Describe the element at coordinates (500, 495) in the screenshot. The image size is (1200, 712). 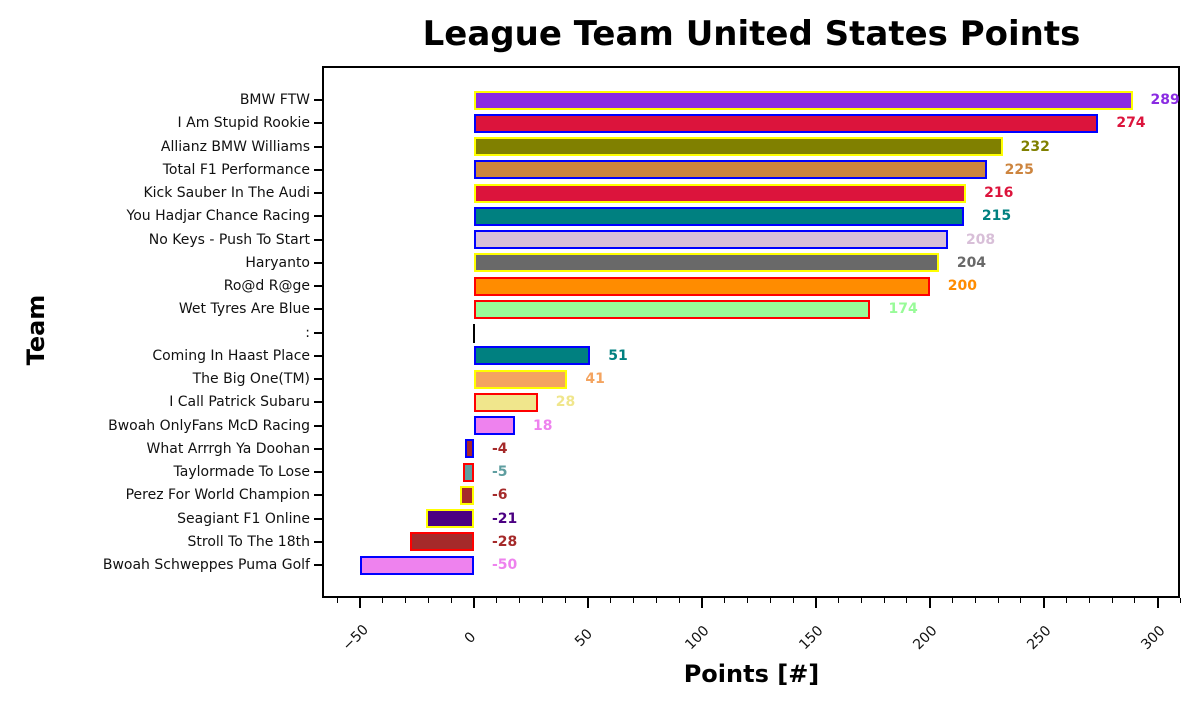
I see `bar-value-label: -6` at that location.